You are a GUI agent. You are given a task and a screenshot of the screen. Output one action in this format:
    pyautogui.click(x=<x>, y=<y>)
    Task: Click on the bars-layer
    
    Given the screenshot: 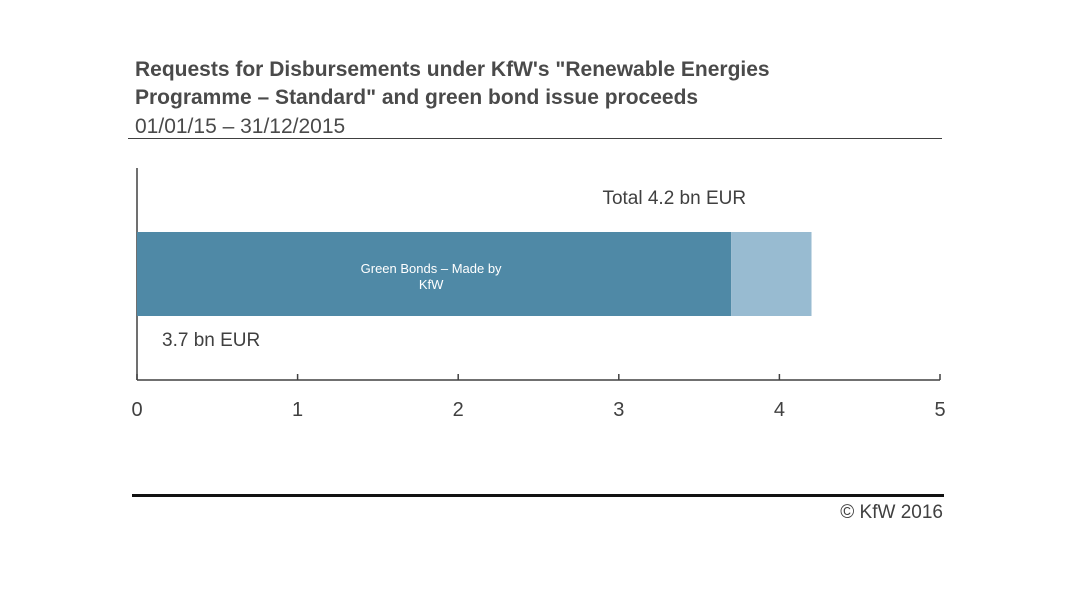 What is the action you would take?
    pyautogui.click(x=474, y=274)
    